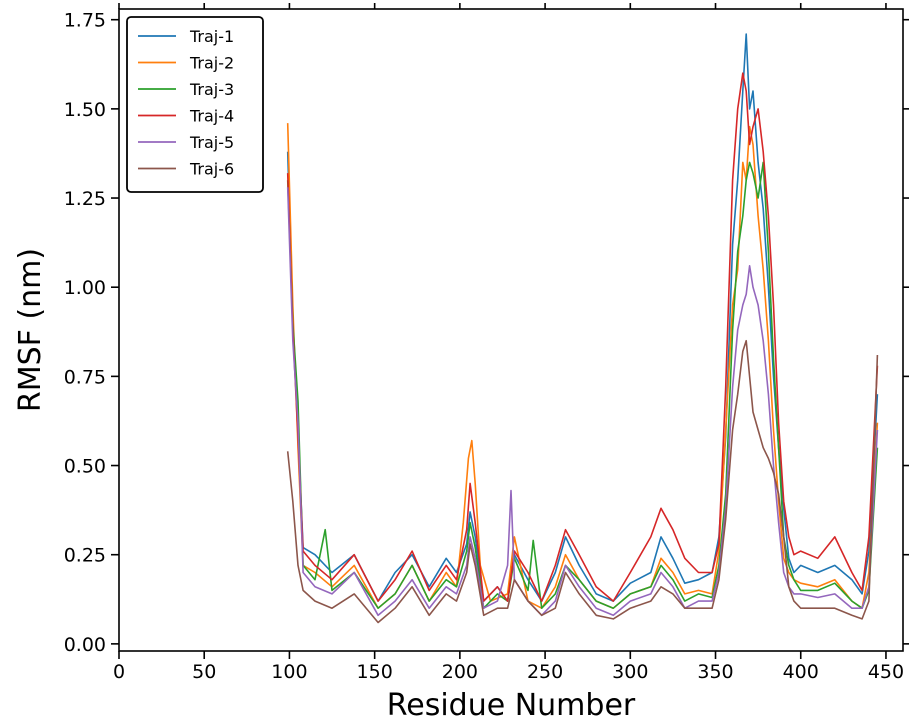 The height and width of the screenshot is (726, 912). I want to click on legend-label: Traj-5, so click(211, 142).